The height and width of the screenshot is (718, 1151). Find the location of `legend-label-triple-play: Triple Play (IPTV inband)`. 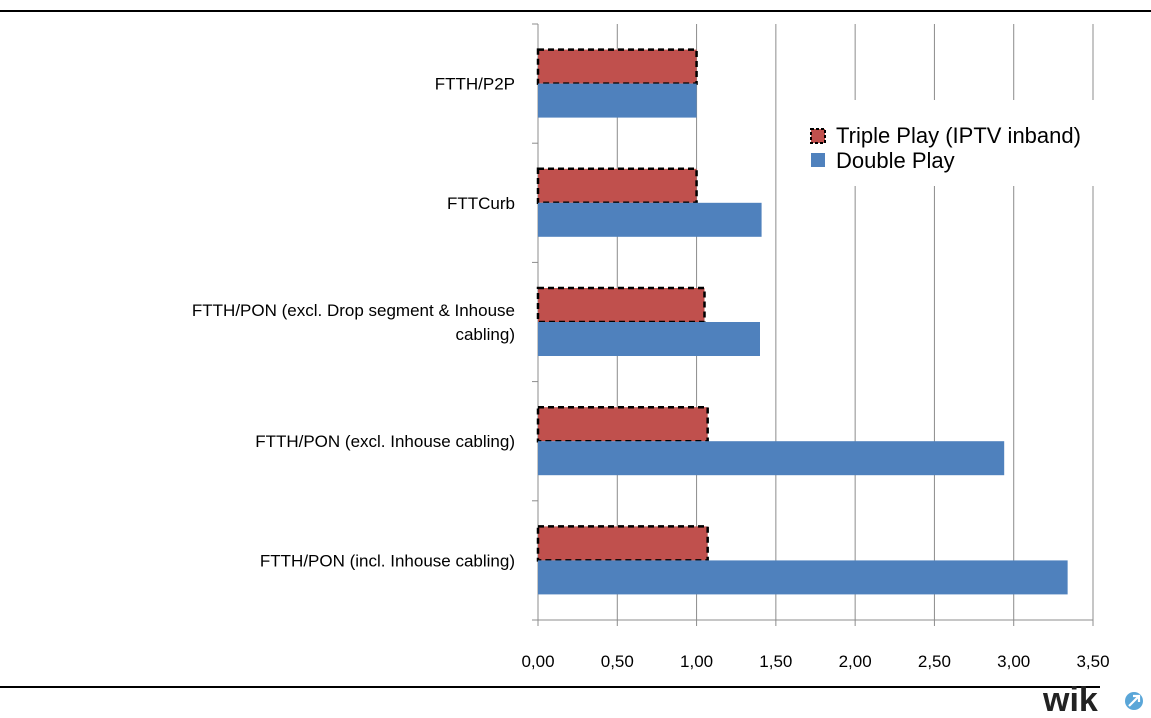

legend-label-triple-play: Triple Play (IPTV inband) is located at coordinates (958, 135).